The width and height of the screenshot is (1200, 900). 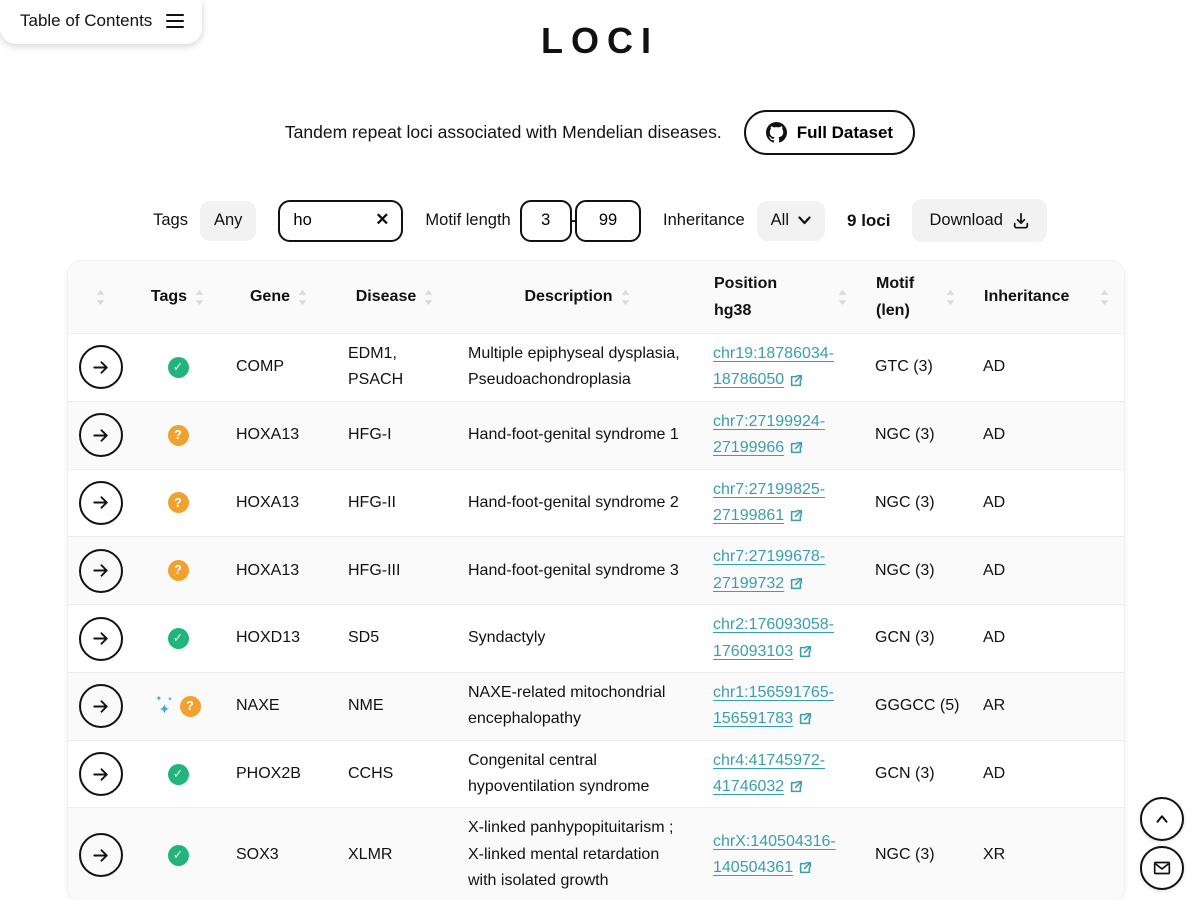 What do you see at coordinates (966, 220) in the screenshot?
I see `download-label: Download` at bounding box center [966, 220].